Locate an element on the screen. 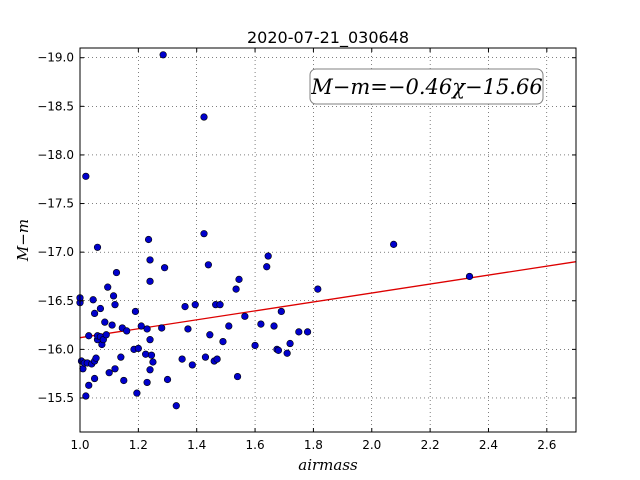 The image size is (640, 480). x-tick-label: 2.0 is located at coordinates (371, 445).